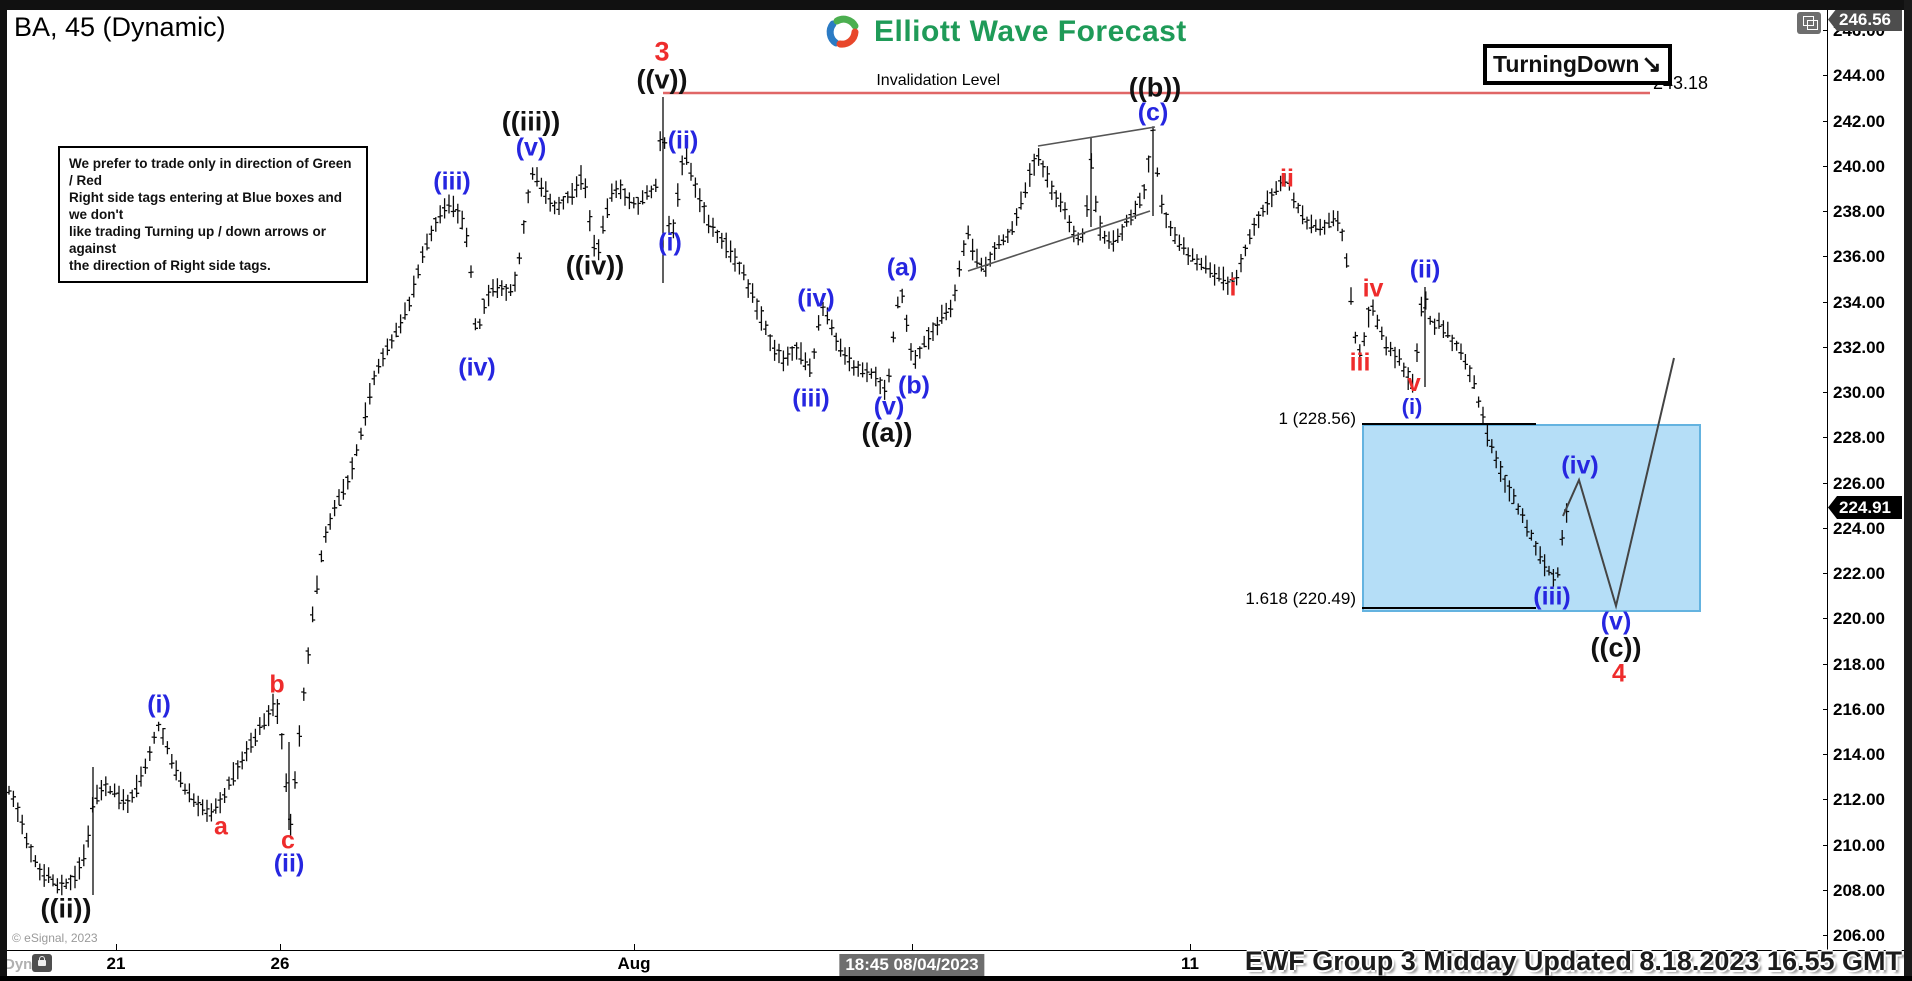 Image resolution: width=1912 pixels, height=981 pixels. Describe the element at coordinates (1827, 480) in the screenshot. I see `price-axis-line` at that location.